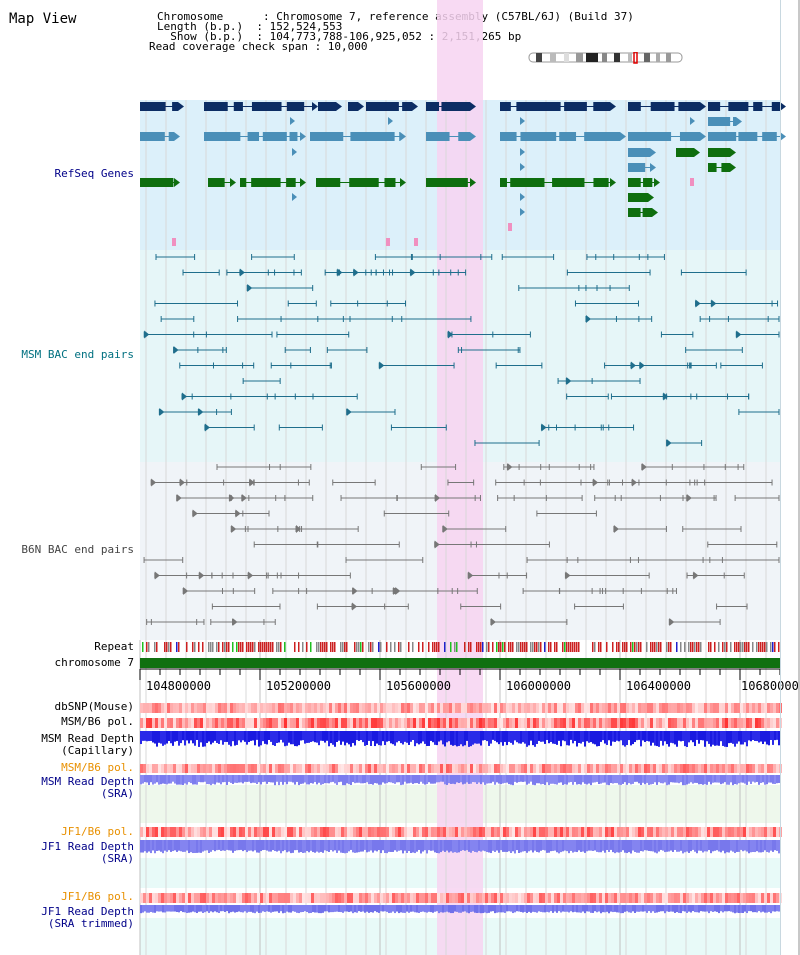  I want to click on track-label-msm-bac: MSM BAC end pairs, so click(77, 354).